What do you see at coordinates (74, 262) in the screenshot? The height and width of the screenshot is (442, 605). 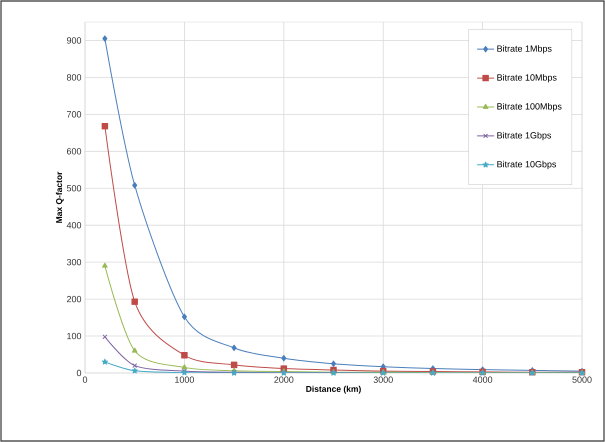 I see `y-tick-label: 300` at bounding box center [74, 262].